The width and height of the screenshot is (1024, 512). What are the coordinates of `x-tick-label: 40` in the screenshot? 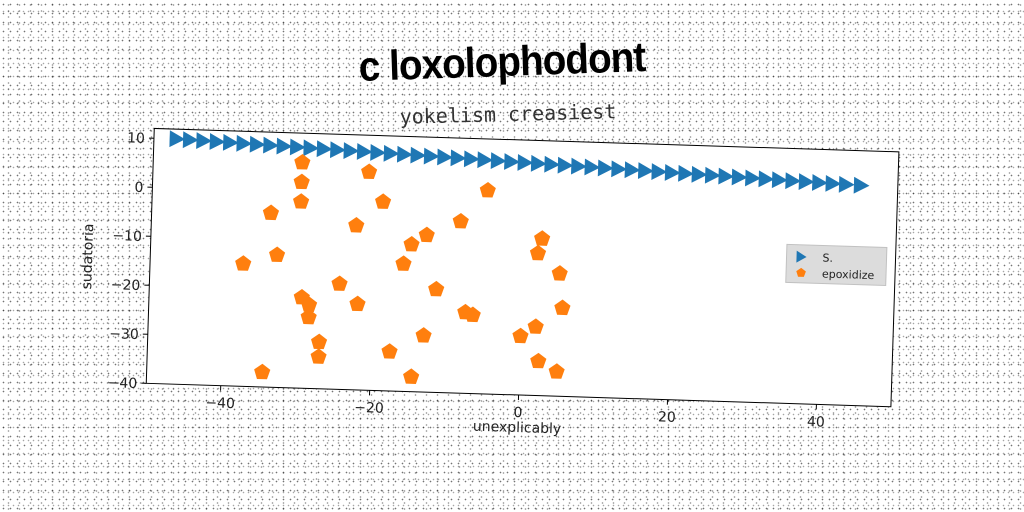 It's located at (816, 422).